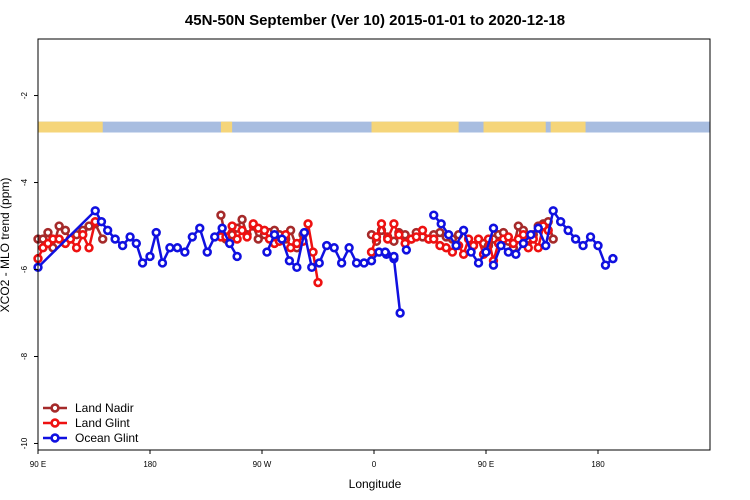 This screenshot has width=750, height=500. Describe the element at coordinates (91, 438) in the screenshot. I see `legend-item: Ocean Glint` at that location.